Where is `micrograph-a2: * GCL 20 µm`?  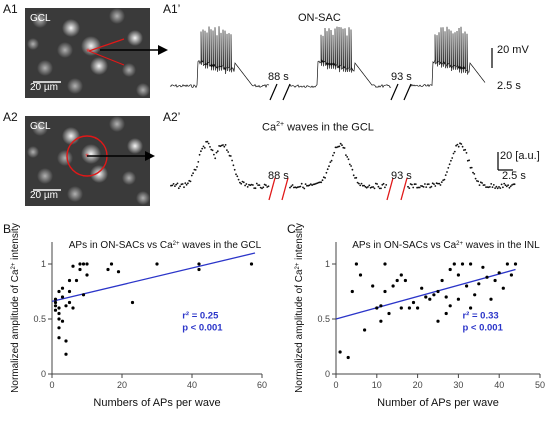 micrograph-a2: * GCL 20 µm is located at coordinates (87, 161).